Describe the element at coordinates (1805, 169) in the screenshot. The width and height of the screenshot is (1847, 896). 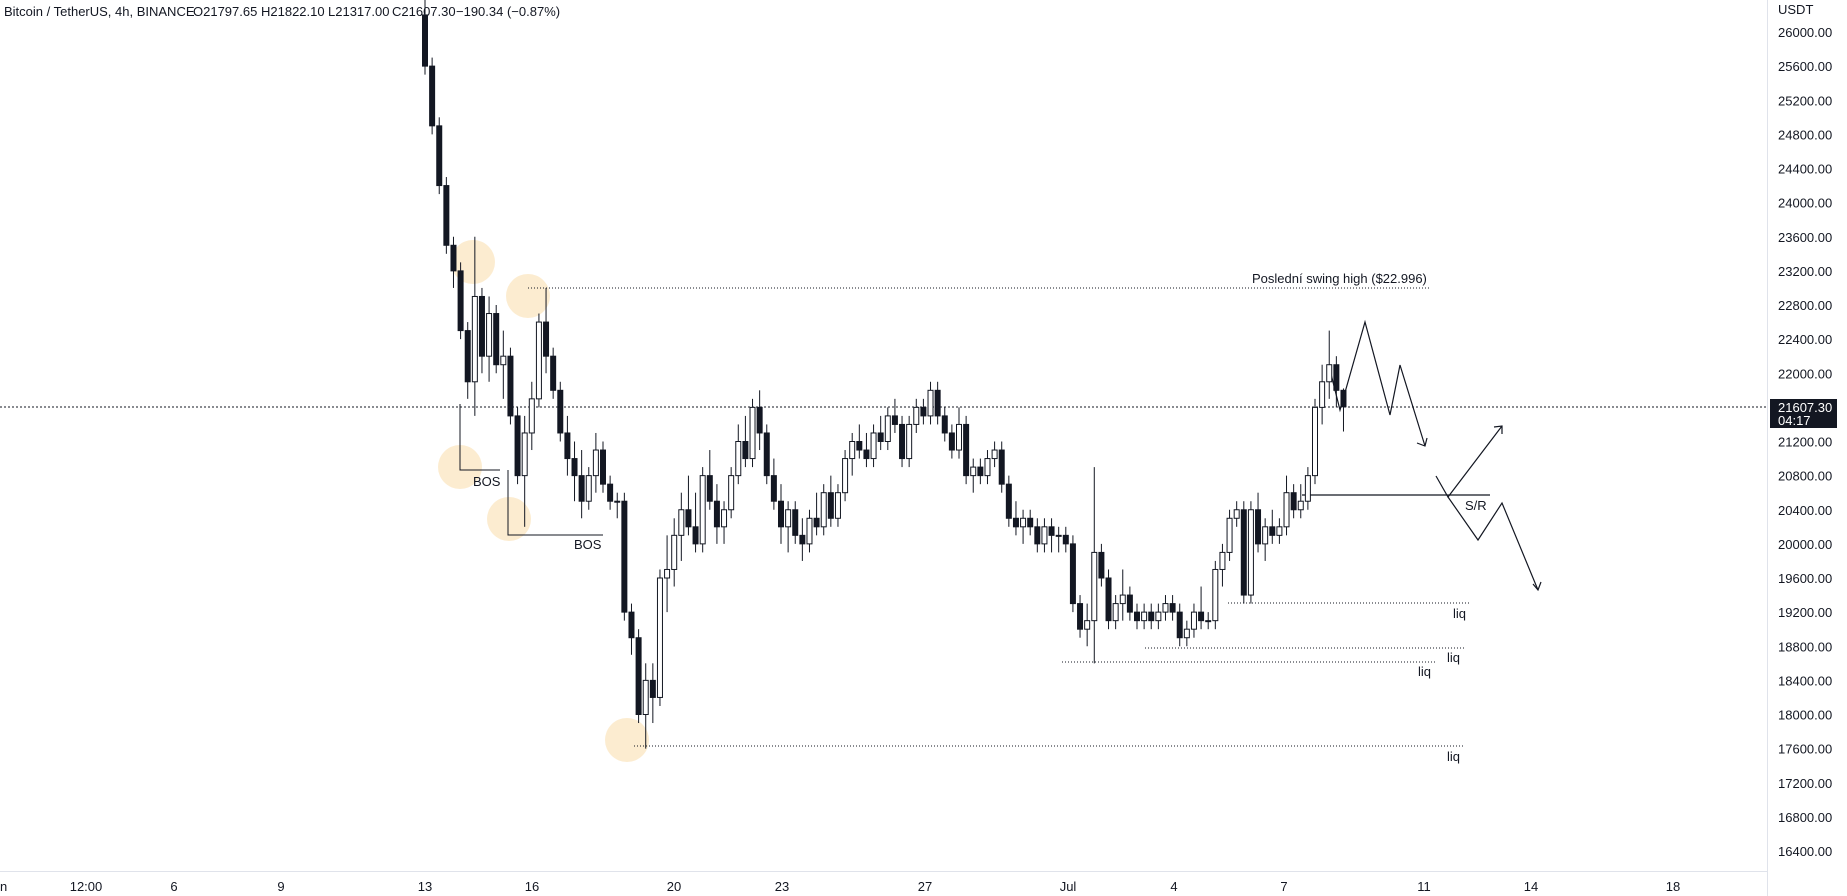
I see `price-tick-label: 24400.00` at that location.